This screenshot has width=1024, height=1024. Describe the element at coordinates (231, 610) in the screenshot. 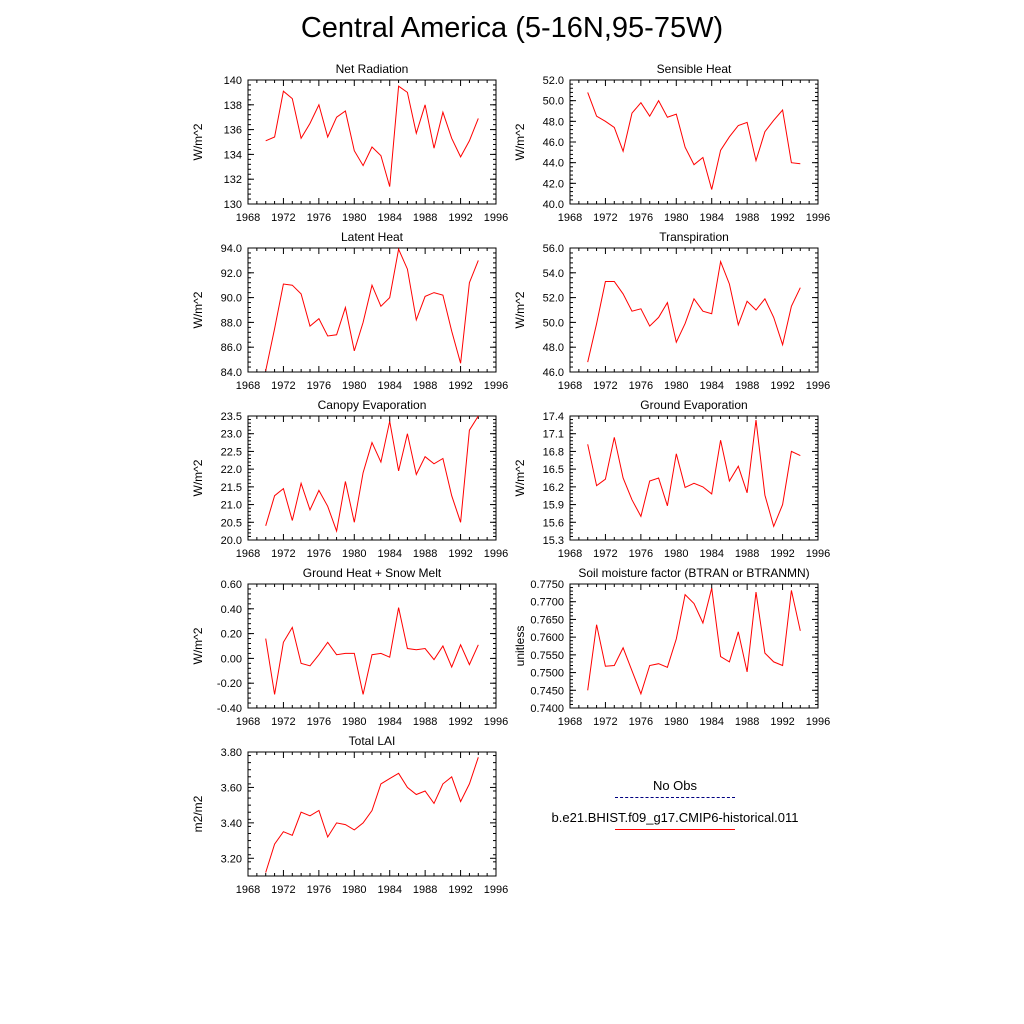

I see `y-tick-label: 0.40` at that location.